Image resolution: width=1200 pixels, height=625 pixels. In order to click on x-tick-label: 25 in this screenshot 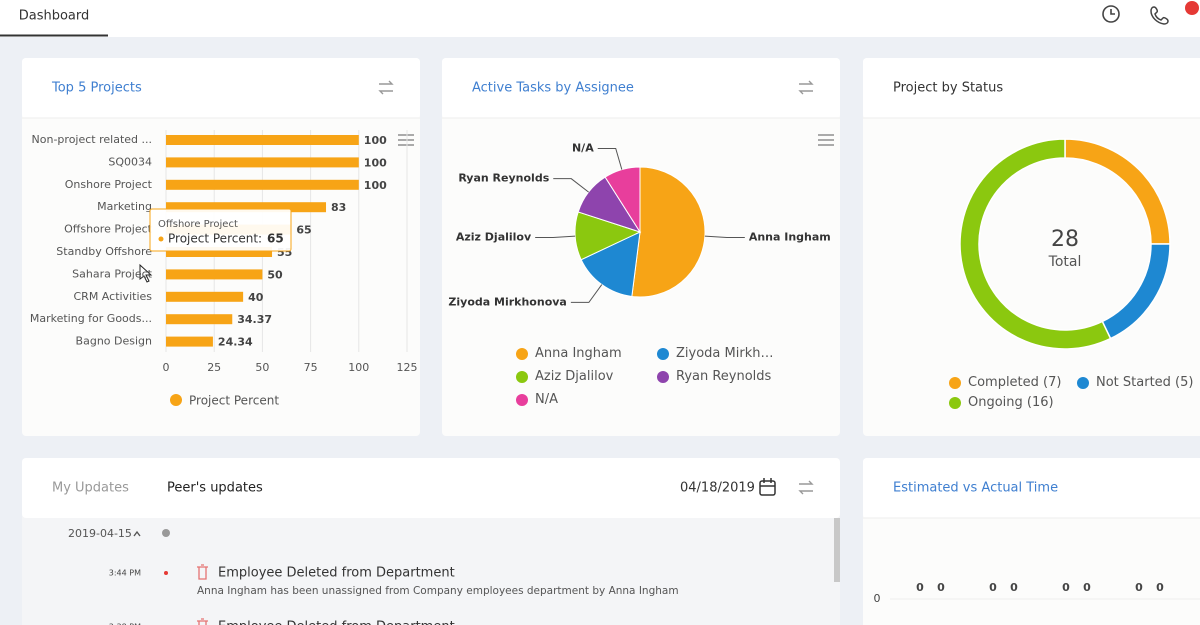, I will do `click(214, 367)`.